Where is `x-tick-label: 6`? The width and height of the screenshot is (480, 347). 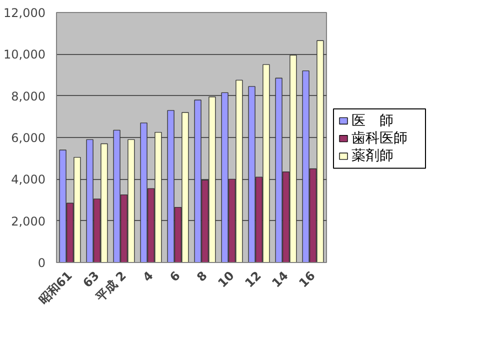
x-tick-label: 6 is located at coordinates (175, 276).